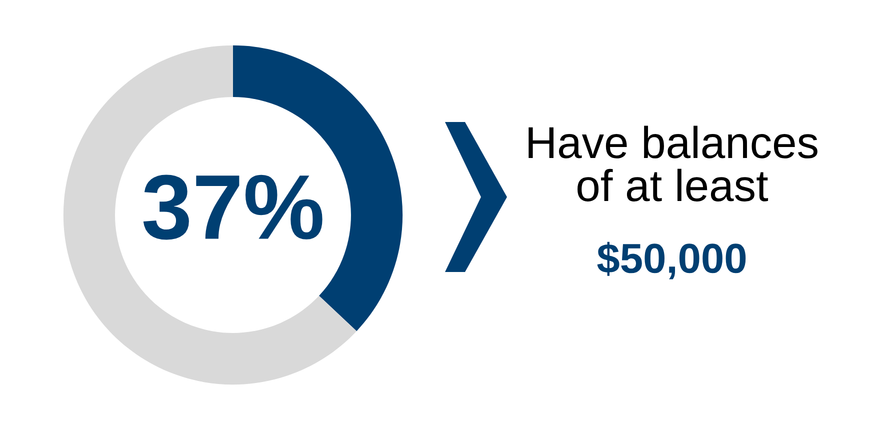 The width and height of the screenshot is (873, 430). Describe the element at coordinates (671, 261) in the screenshot. I see `text: $50,000` at that location.